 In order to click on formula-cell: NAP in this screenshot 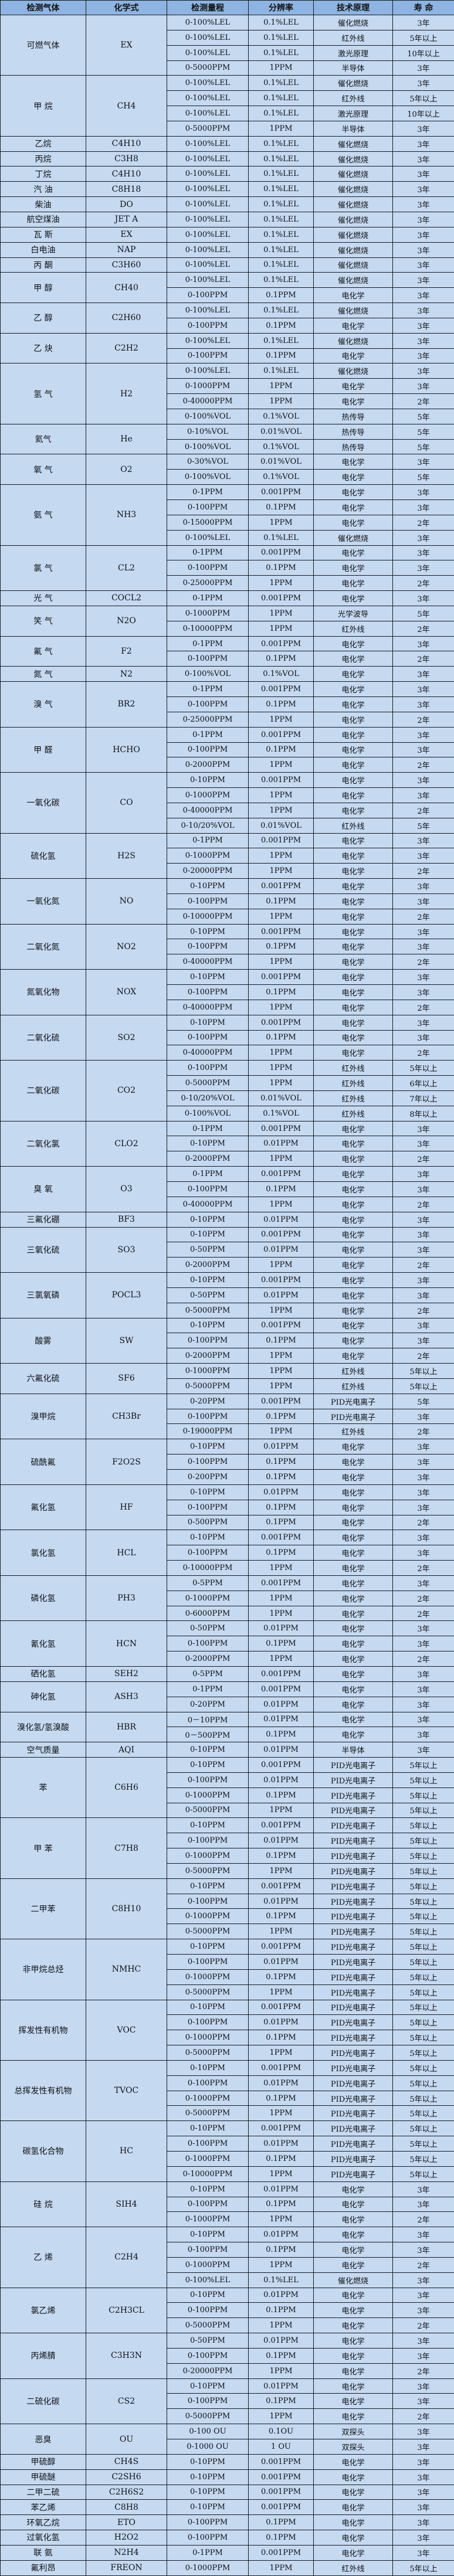, I will do `click(126, 250)`.